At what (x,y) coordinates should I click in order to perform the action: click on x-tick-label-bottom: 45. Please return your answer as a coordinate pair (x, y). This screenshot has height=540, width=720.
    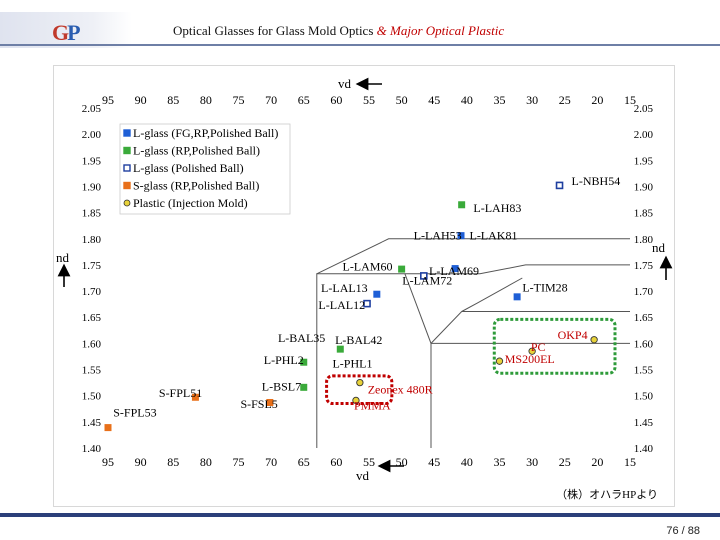
    Looking at the image, I should click on (434, 462).